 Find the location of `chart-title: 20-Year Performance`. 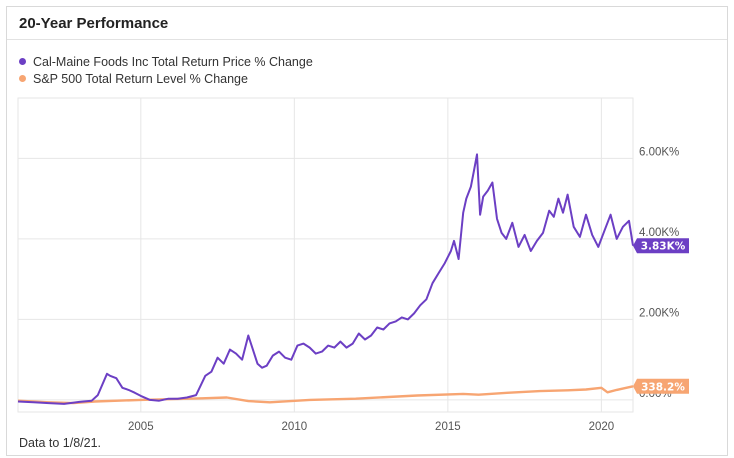

chart-title: 20-Year Performance is located at coordinates (94, 23).